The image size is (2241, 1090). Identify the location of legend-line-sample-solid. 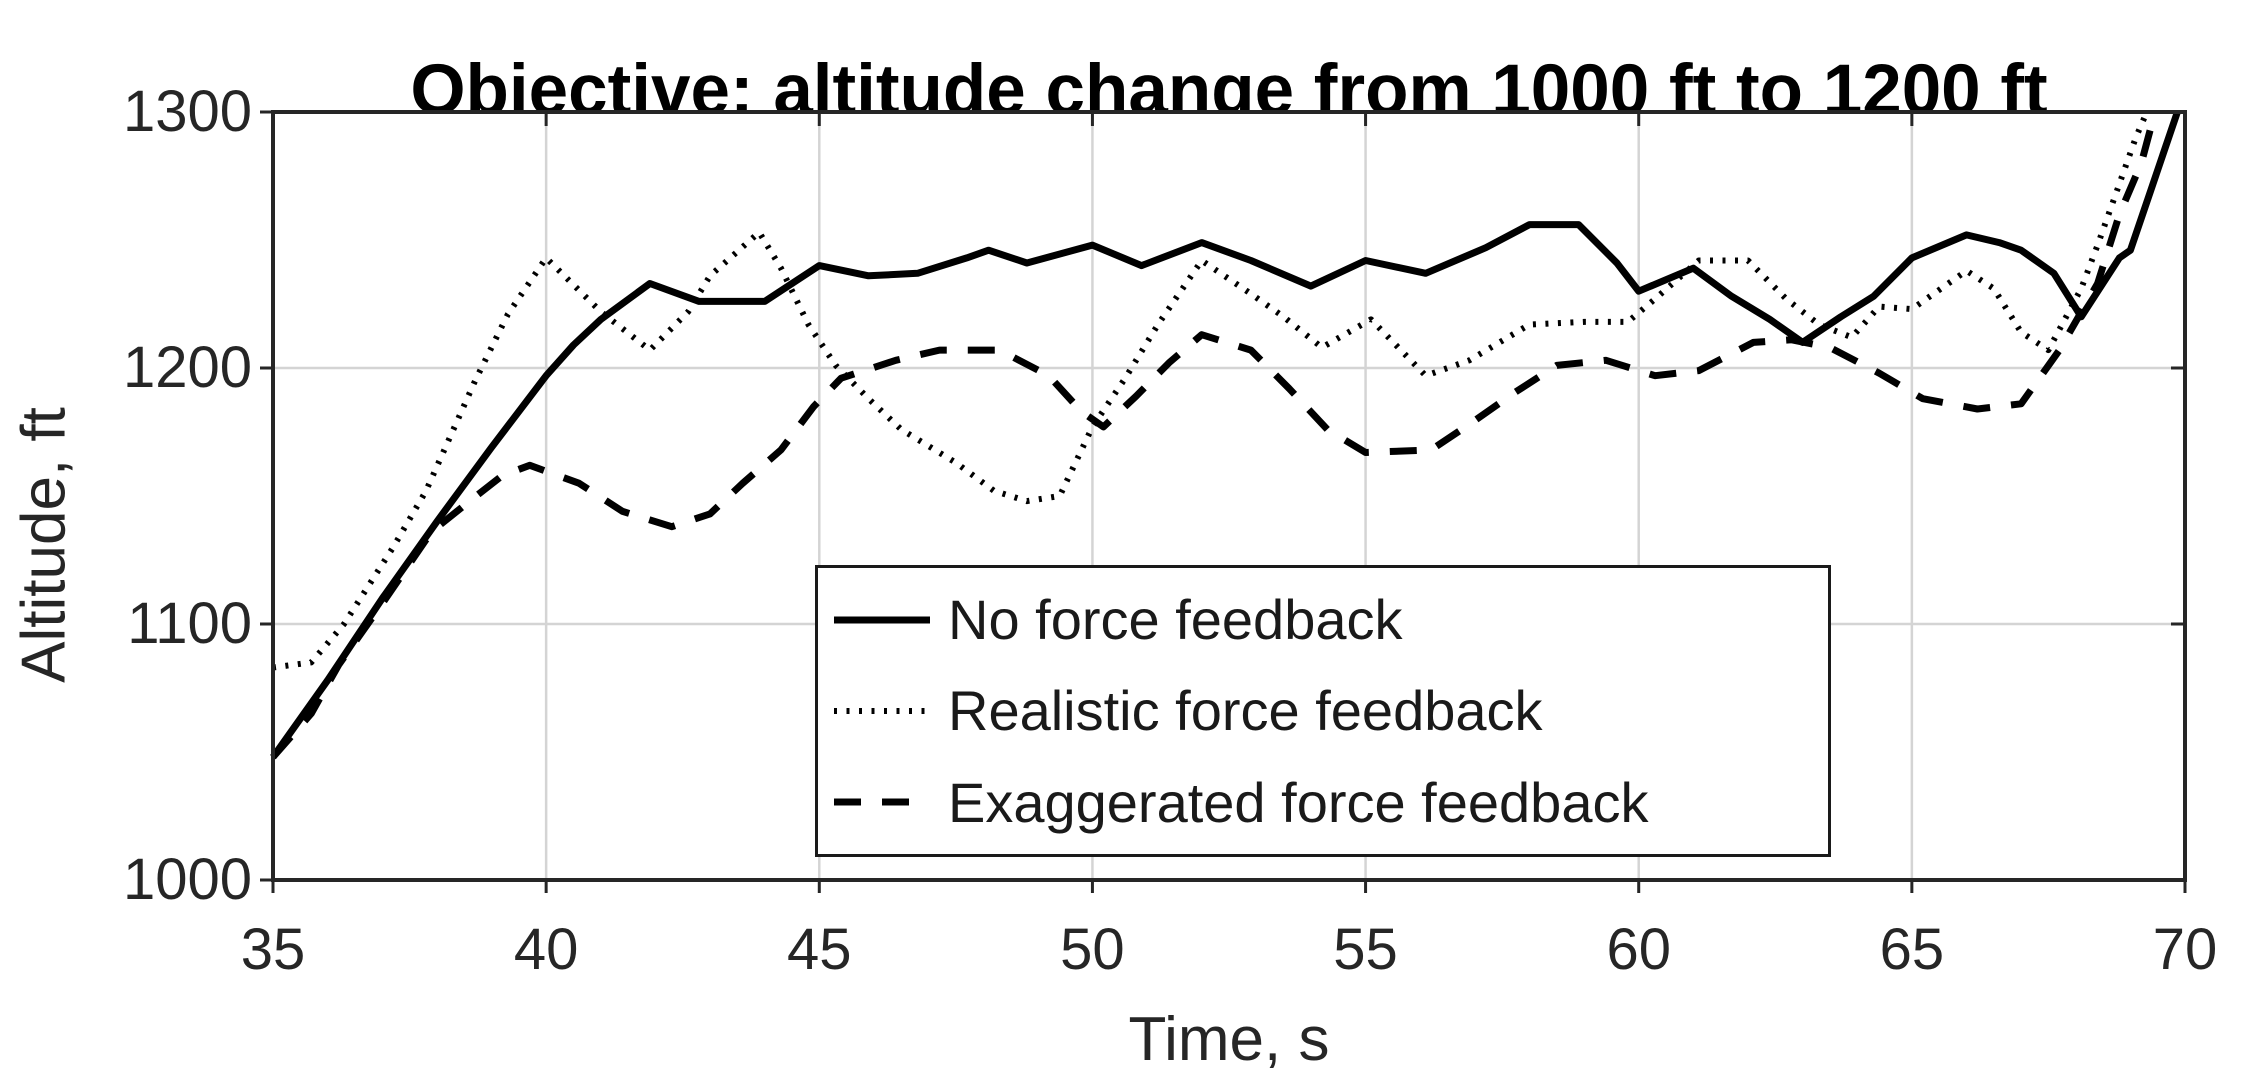
(882, 620).